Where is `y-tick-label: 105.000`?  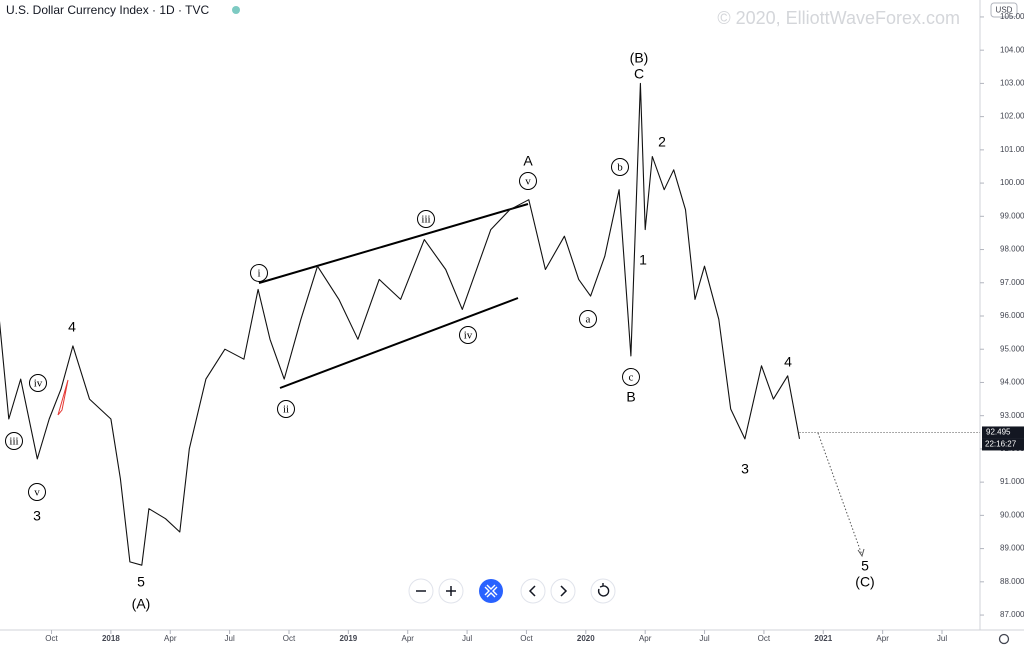 y-tick-label: 105.000 is located at coordinates (1012, 16).